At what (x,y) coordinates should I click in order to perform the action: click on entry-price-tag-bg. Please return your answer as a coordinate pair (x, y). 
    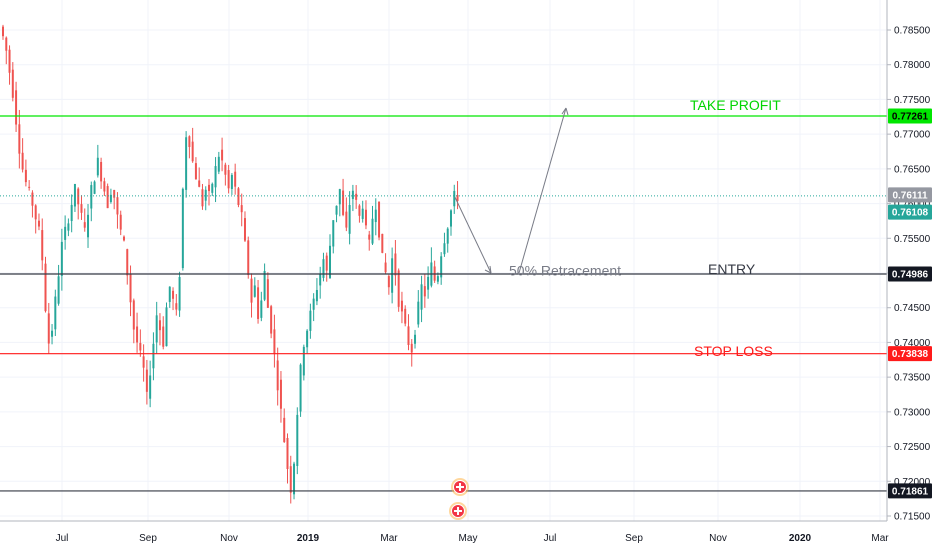
    Looking at the image, I should click on (910, 274).